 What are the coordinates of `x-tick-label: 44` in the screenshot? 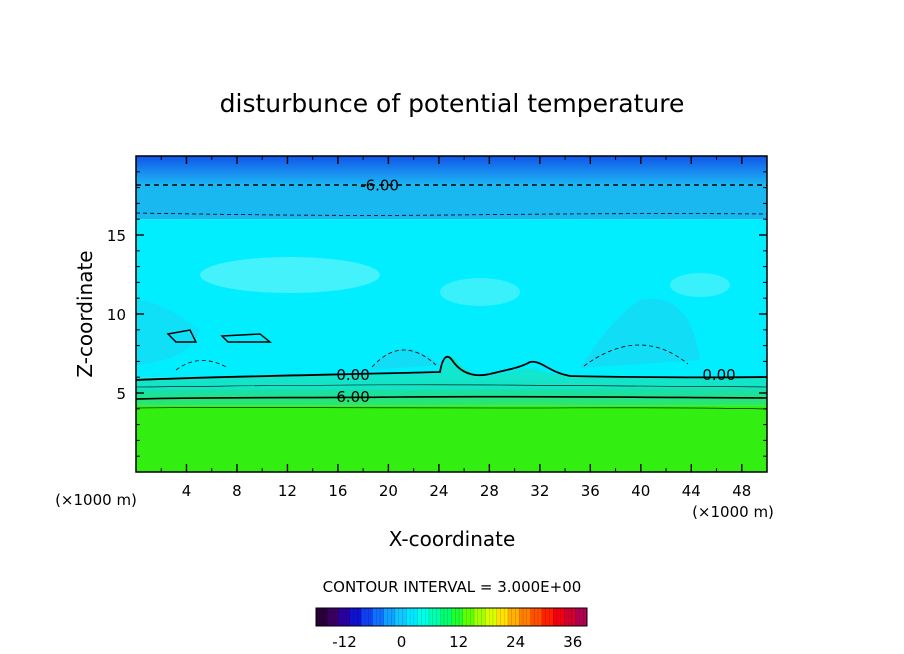 It's located at (691, 491).